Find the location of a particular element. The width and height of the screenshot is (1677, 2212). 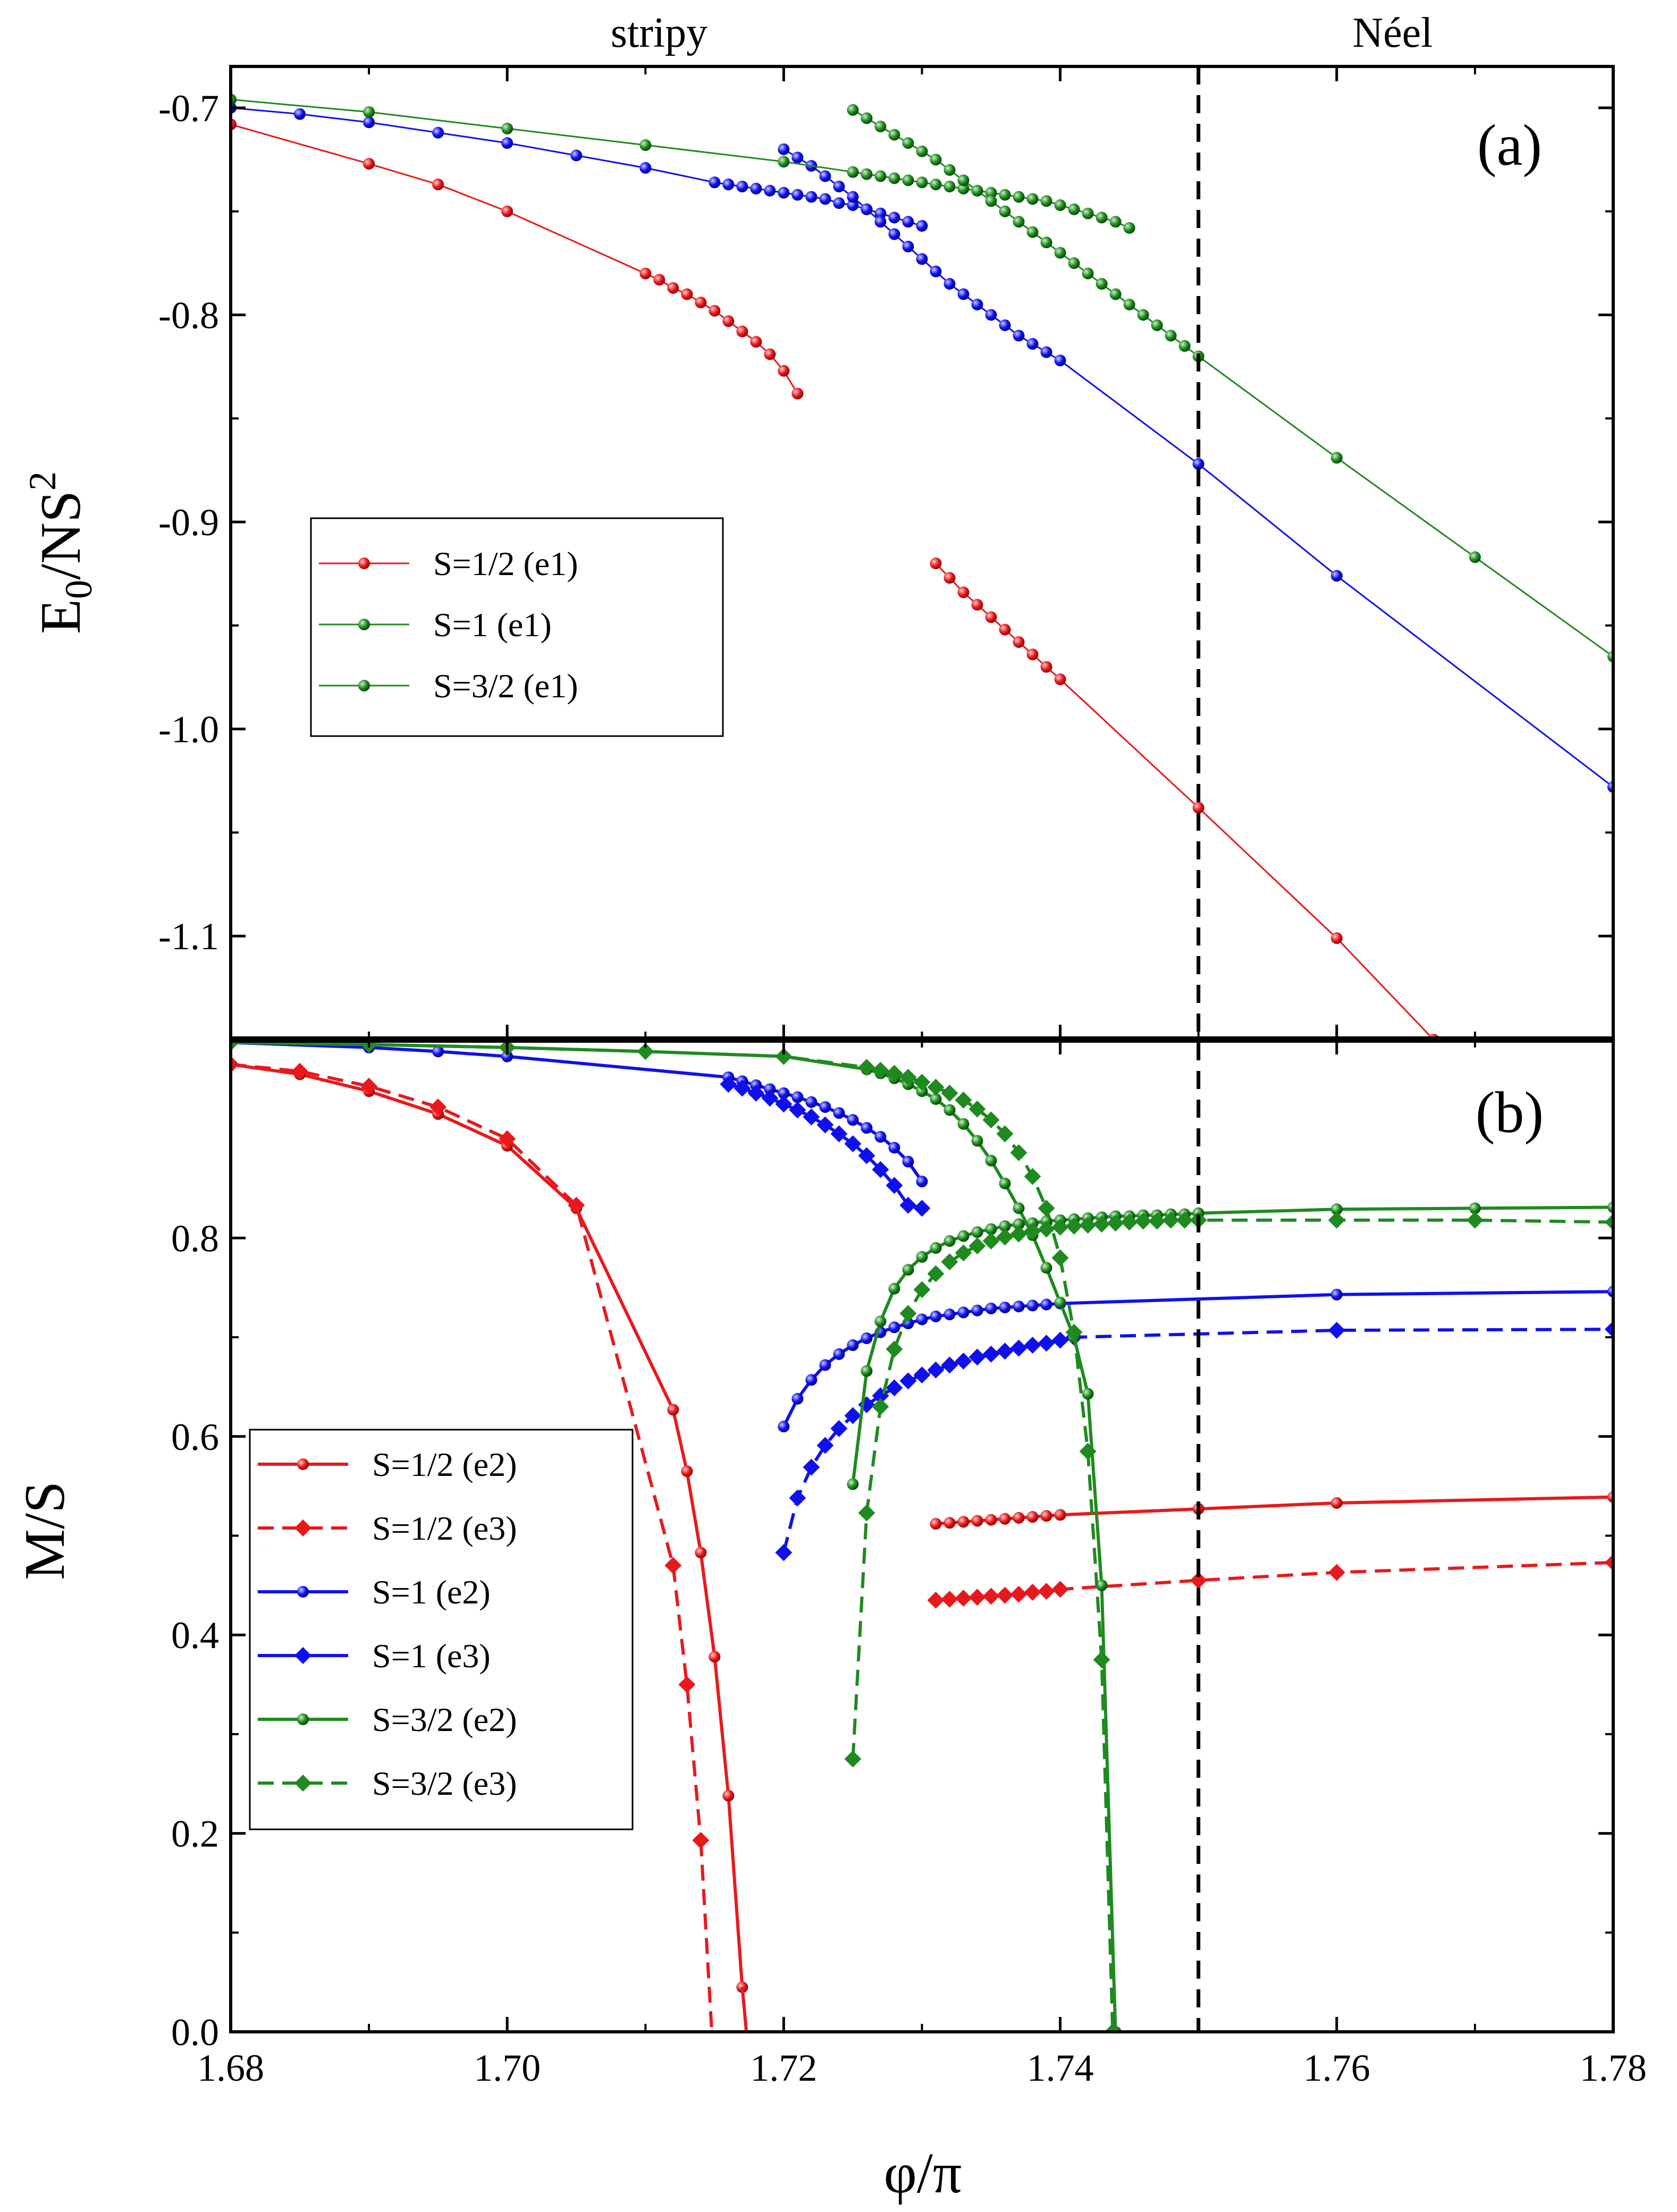

legend-label: S=1 (e3) is located at coordinates (431, 1656).